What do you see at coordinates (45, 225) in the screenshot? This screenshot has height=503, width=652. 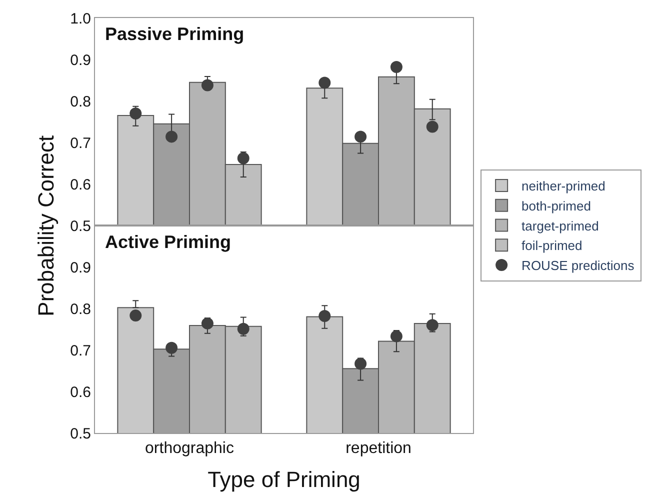 I see `y-axis-title: Probability Correct` at bounding box center [45, 225].